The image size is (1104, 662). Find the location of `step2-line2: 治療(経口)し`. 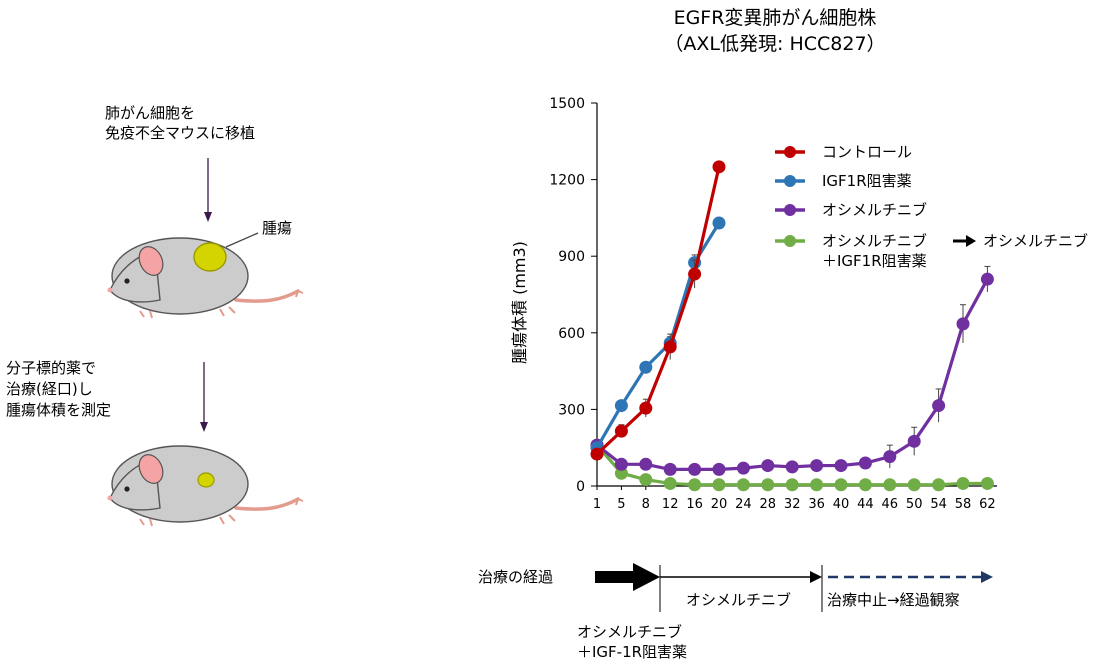

step2-line2: 治療(経口)し is located at coordinates (49, 389).